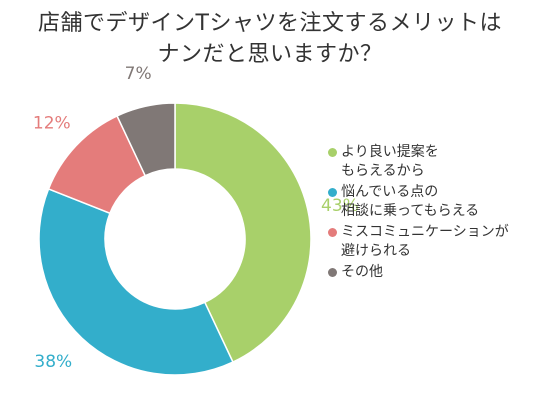 The width and height of the screenshot is (540, 400). Describe the element at coordinates (340, 206) in the screenshot. I see `percentage-label-1: 43%` at that location.